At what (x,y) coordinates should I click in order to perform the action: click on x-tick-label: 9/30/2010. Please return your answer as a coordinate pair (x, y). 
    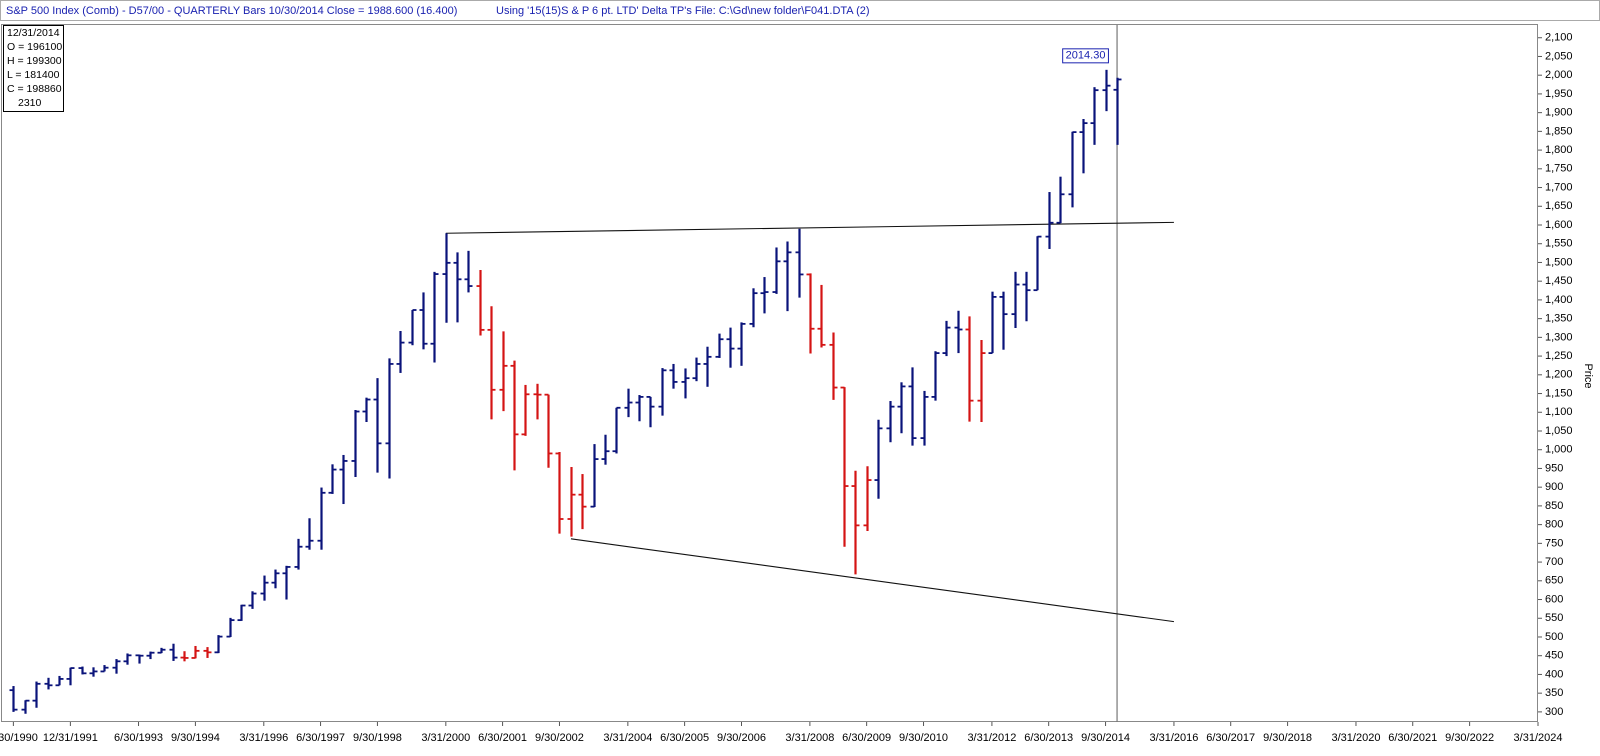
    Looking at the image, I should click on (923, 738).